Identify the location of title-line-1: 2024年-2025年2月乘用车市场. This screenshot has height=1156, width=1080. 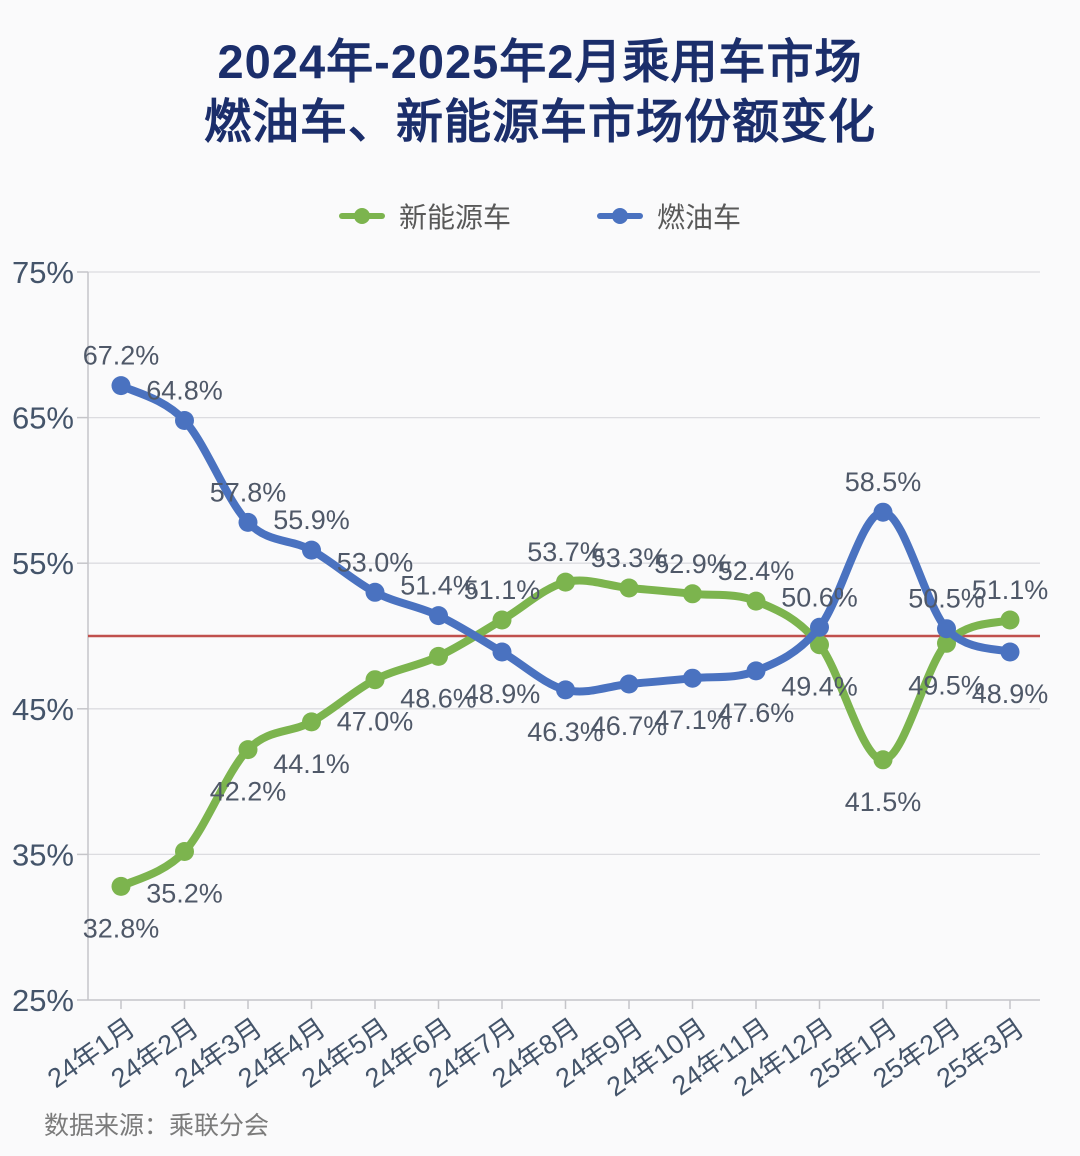
(540, 61).